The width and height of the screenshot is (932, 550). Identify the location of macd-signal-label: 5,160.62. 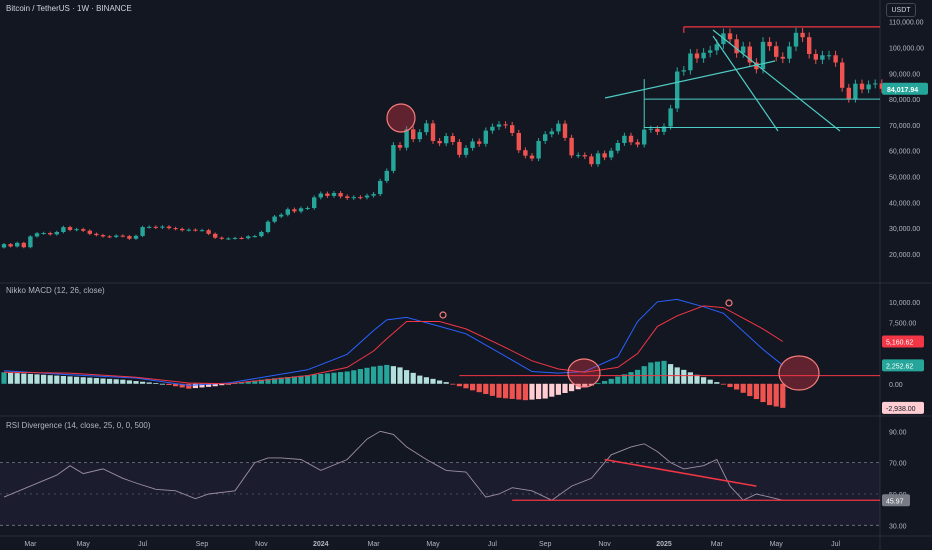
(899, 342).